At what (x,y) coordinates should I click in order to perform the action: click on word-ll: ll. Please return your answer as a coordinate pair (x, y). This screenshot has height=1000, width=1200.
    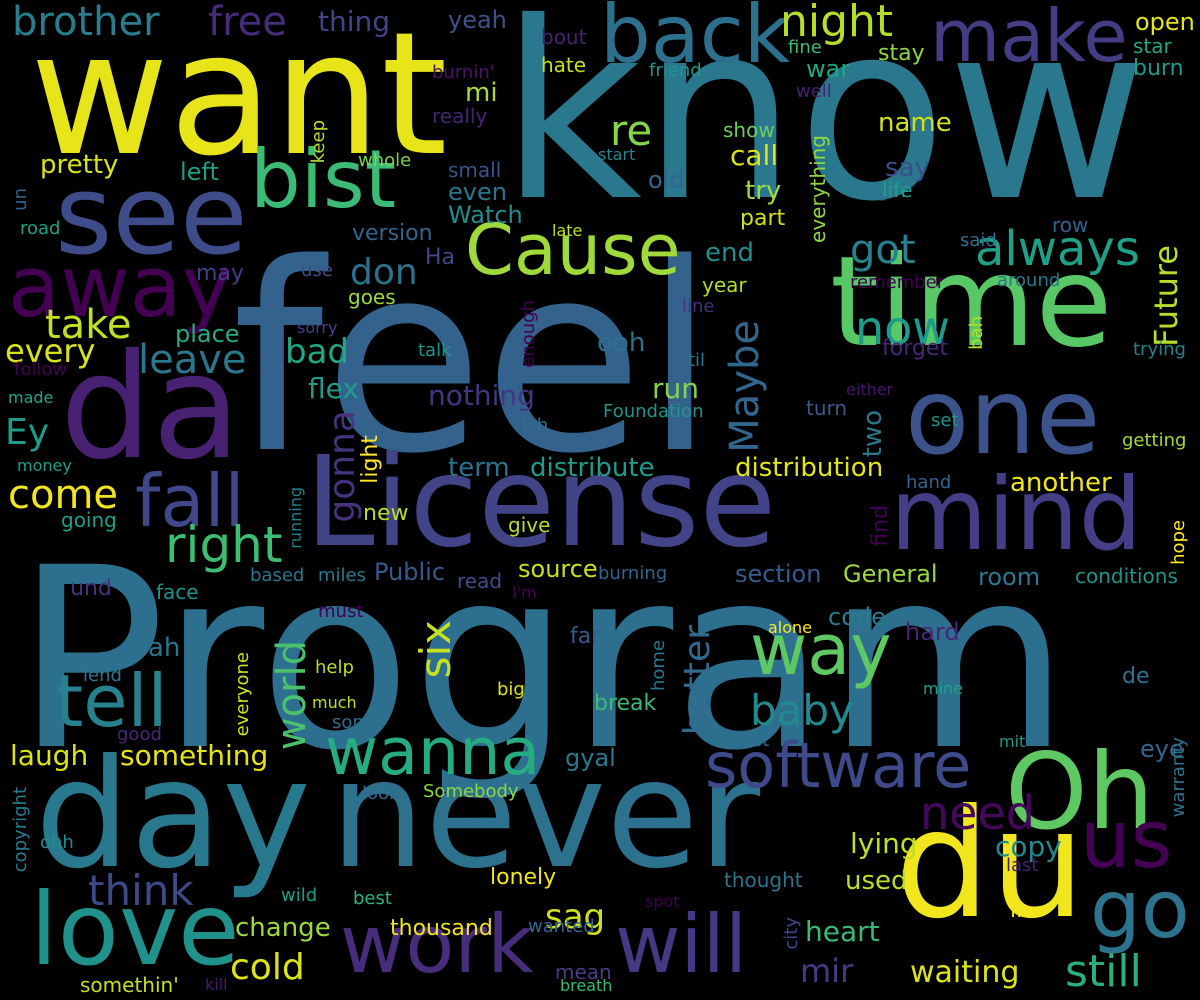
    Looking at the image, I should click on (1016, 910).